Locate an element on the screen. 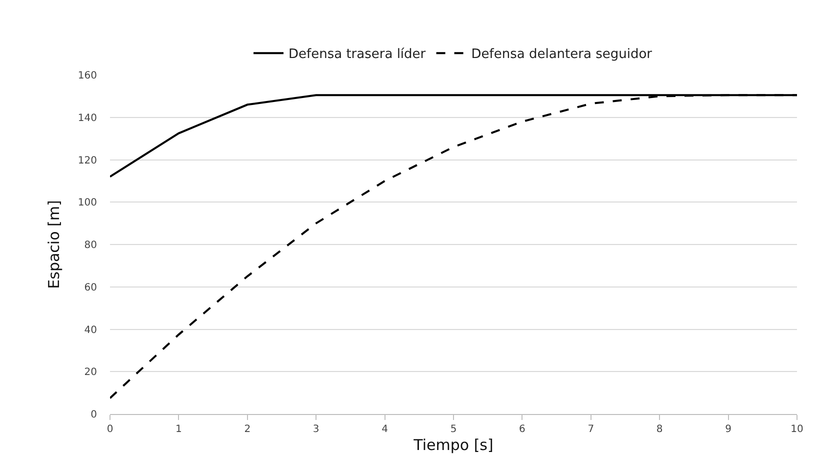 This screenshot has height=459, width=817. y-tick-label: 140 is located at coordinates (87, 118).